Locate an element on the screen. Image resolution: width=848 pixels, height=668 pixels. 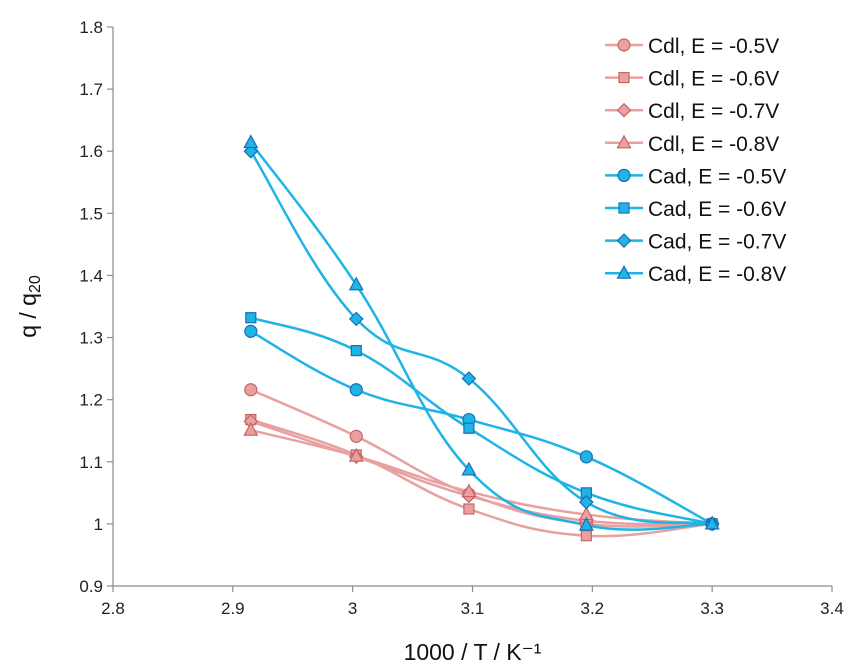
legend-item: Cdl, E = -0.8V is located at coordinates (692, 144).